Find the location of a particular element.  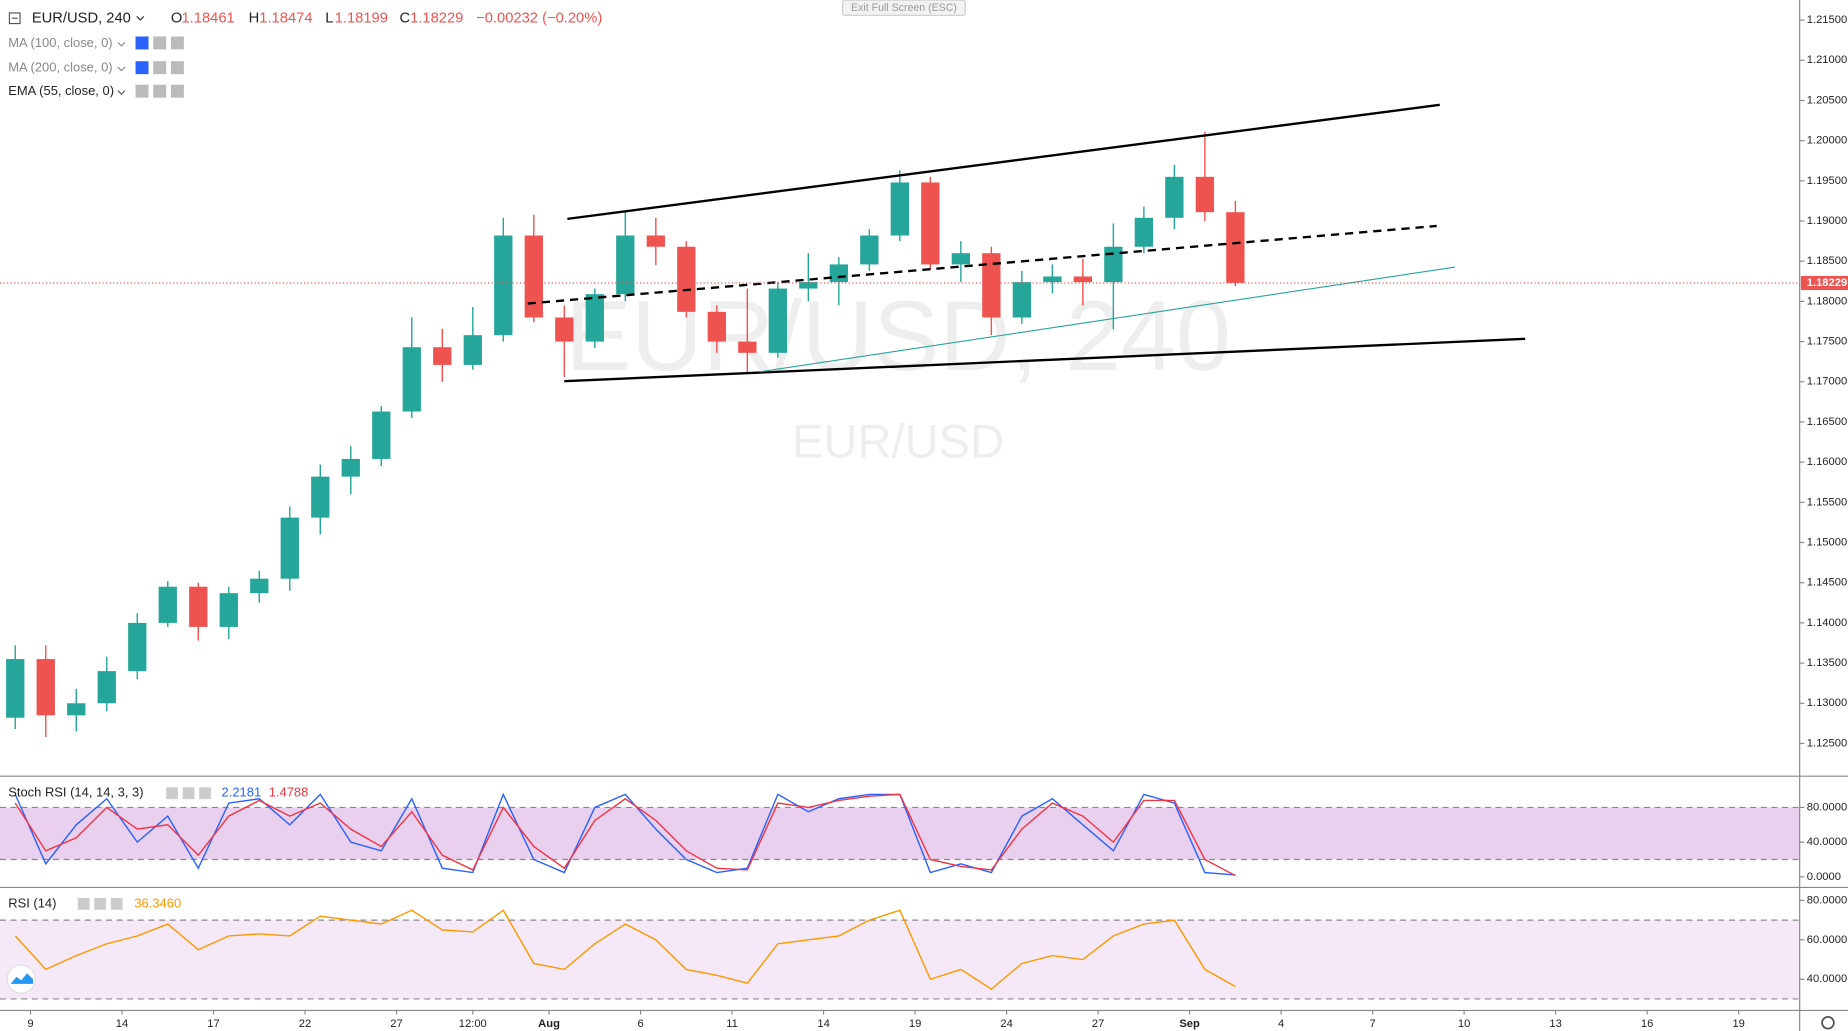

symbol: EUR/USD, 240 is located at coordinates (81, 19).